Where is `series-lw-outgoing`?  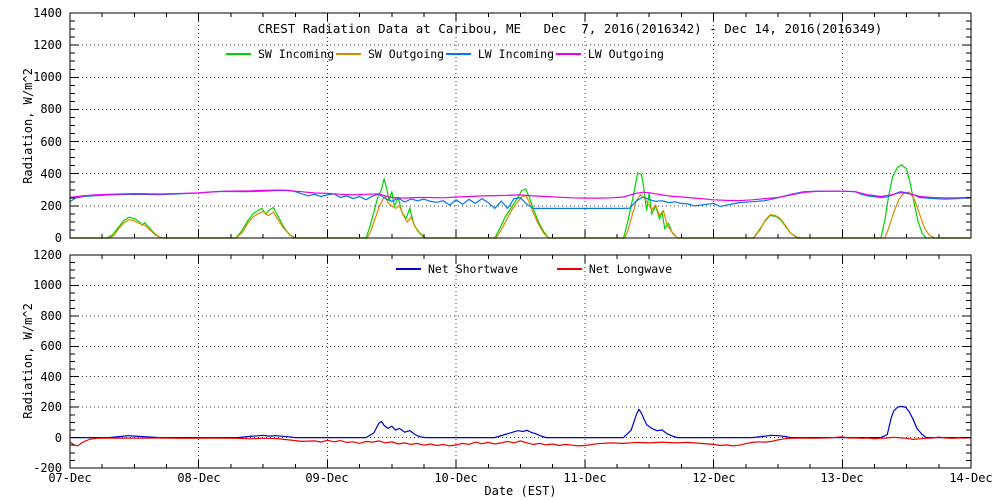
series-lw-outgoing is located at coordinates (520, 195).